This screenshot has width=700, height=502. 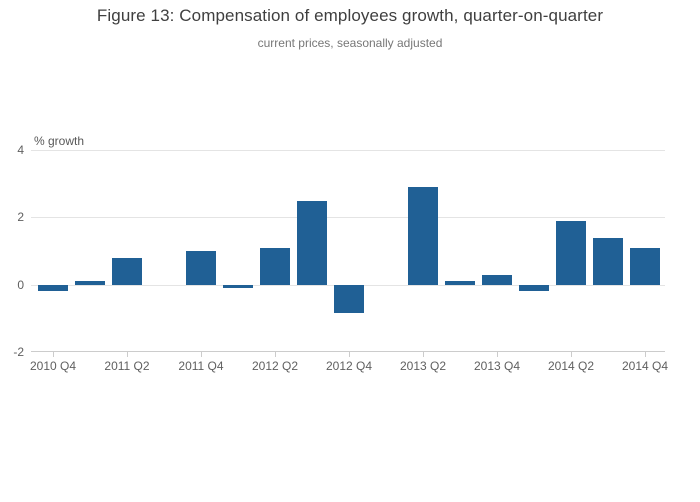 What do you see at coordinates (497, 279) in the screenshot?
I see `bar-2013-Q4` at bounding box center [497, 279].